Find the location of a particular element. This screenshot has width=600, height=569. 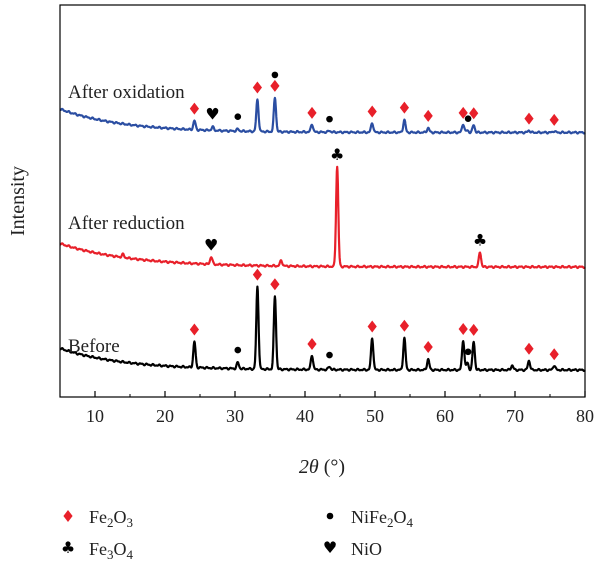

legend-club-icon: ♣ is located at coordinates (68, 547).